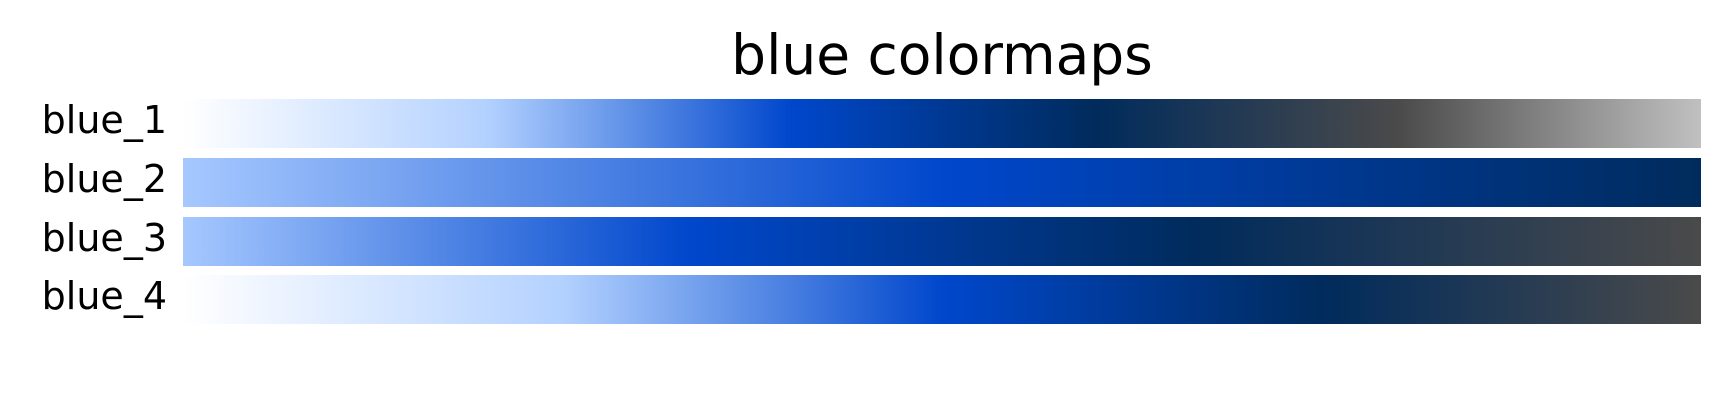  What do you see at coordinates (942, 55) in the screenshot?
I see `chart-title: blue colormaps` at bounding box center [942, 55].